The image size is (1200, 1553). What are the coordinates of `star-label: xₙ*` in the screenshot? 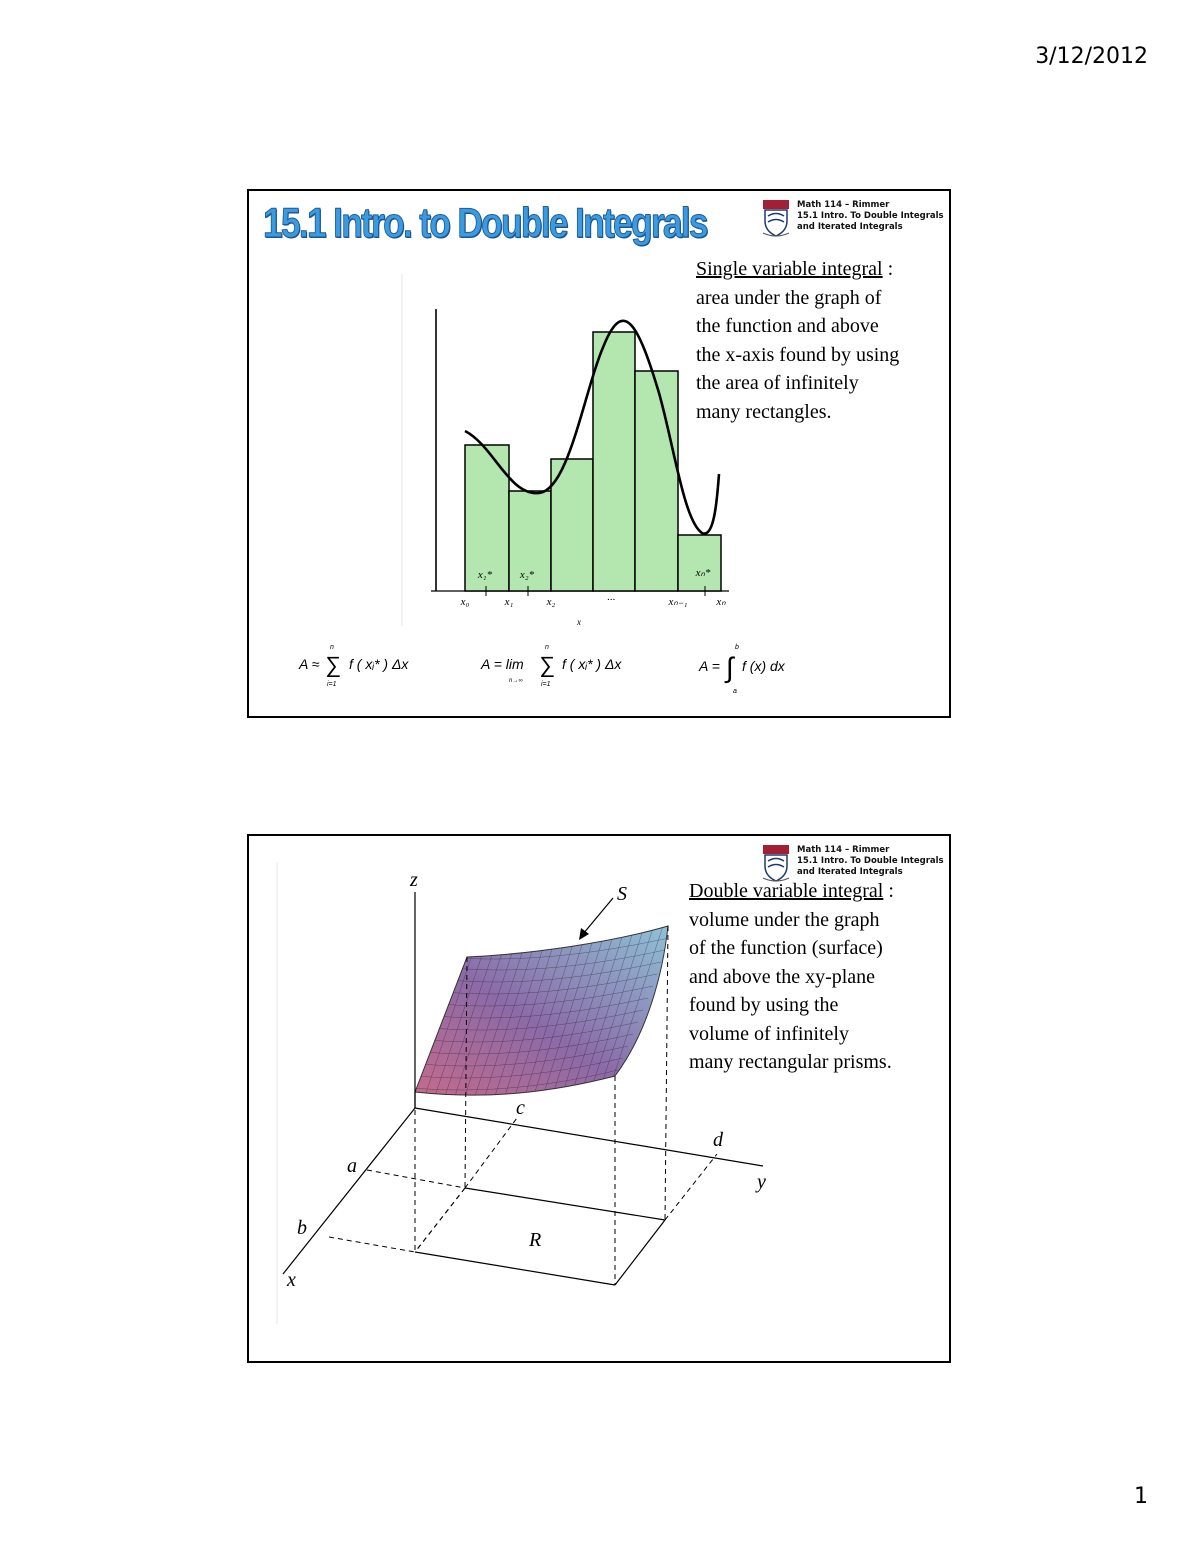 It's located at (703, 573).